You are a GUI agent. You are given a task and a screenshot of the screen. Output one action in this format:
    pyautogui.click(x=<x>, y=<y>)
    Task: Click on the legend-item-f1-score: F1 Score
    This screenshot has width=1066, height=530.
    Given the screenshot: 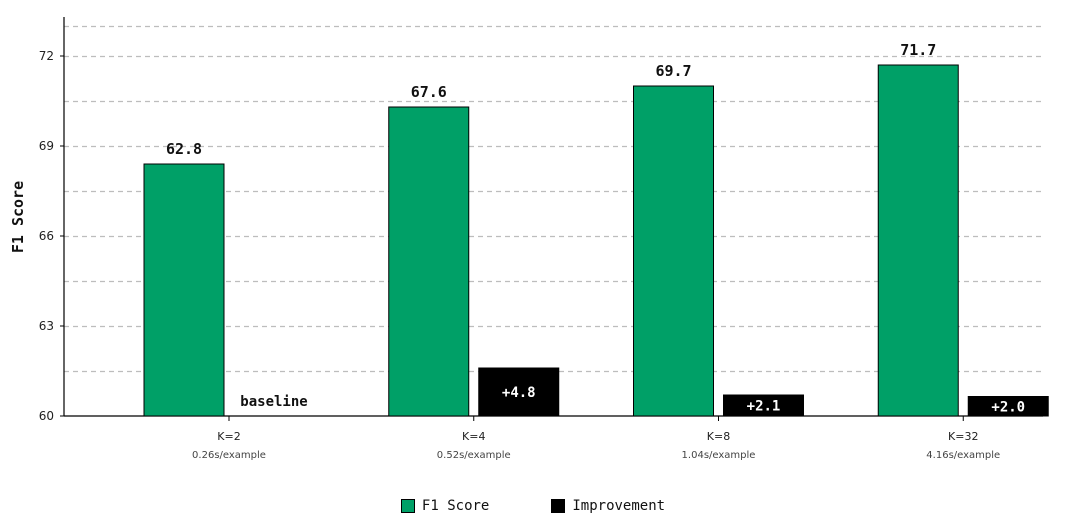 What is the action you would take?
    pyautogui.click(x=445, y=506)
    